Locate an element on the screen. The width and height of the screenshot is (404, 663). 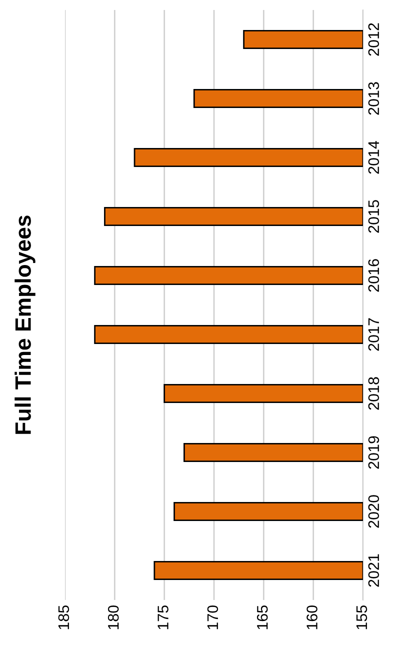
x-tick-label: 160 is located at coordinates (312, 617).